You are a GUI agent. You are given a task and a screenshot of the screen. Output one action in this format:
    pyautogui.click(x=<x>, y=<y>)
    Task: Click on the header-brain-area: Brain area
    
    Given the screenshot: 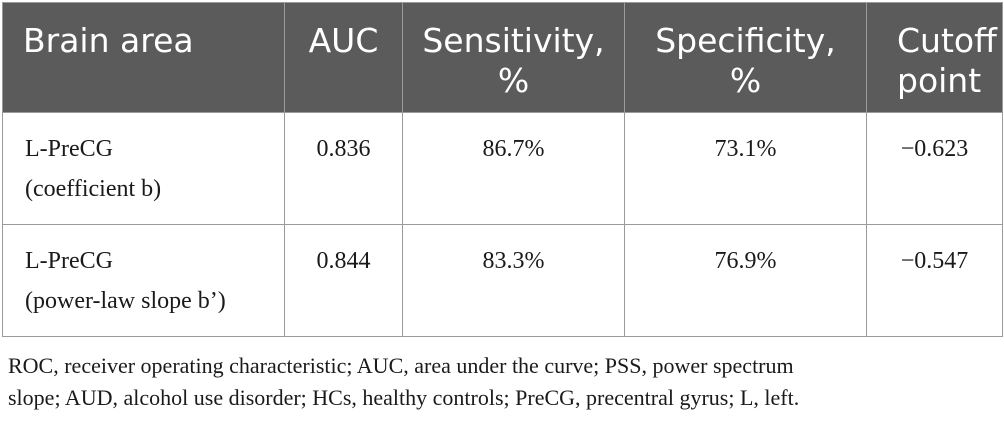 What is the action you would take?
    pyautogui.click(x=143, y=57)
    